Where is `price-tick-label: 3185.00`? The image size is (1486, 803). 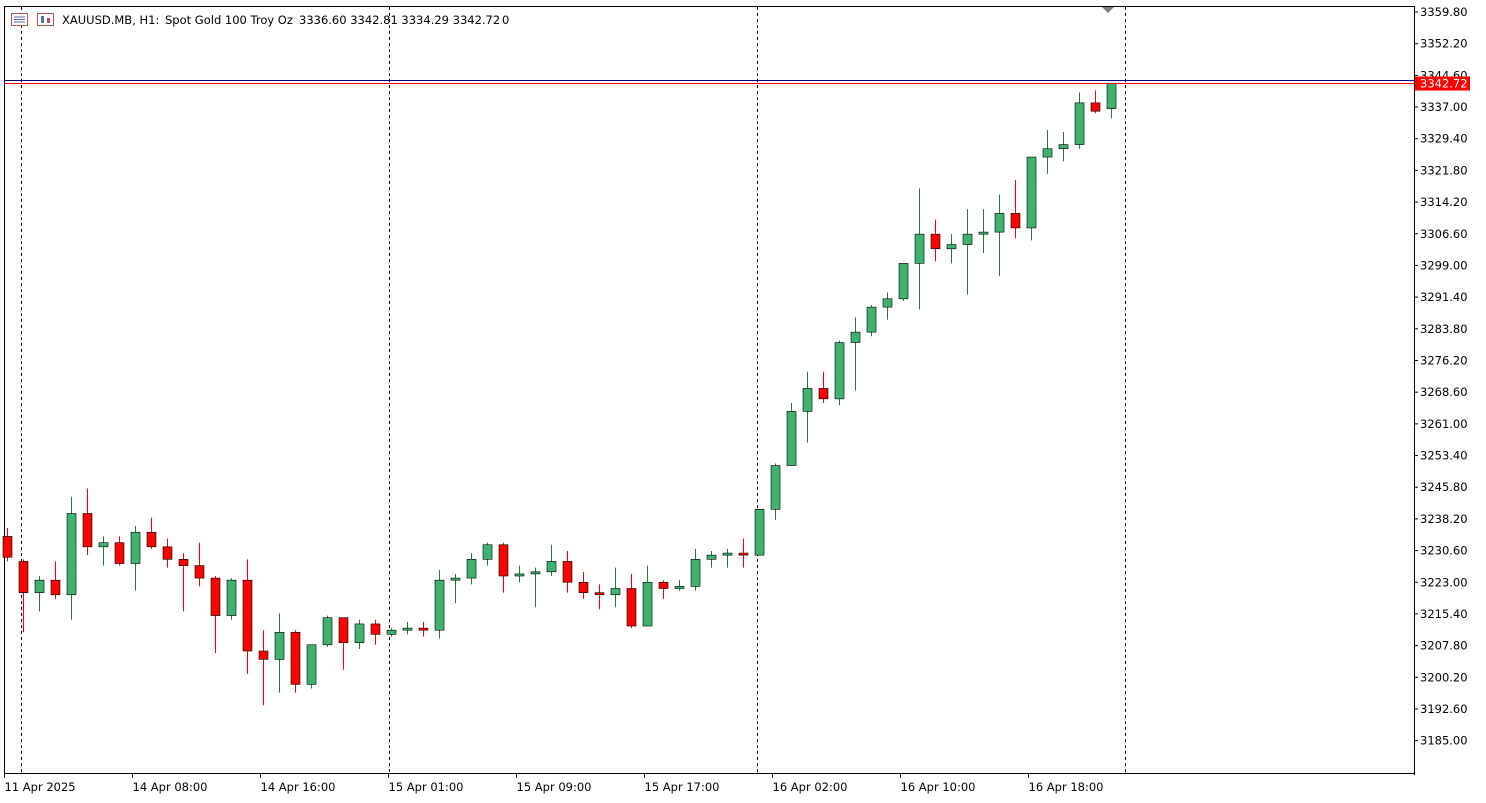
price-tick-label: 3185.00 is located at coordinates (1444, 741).